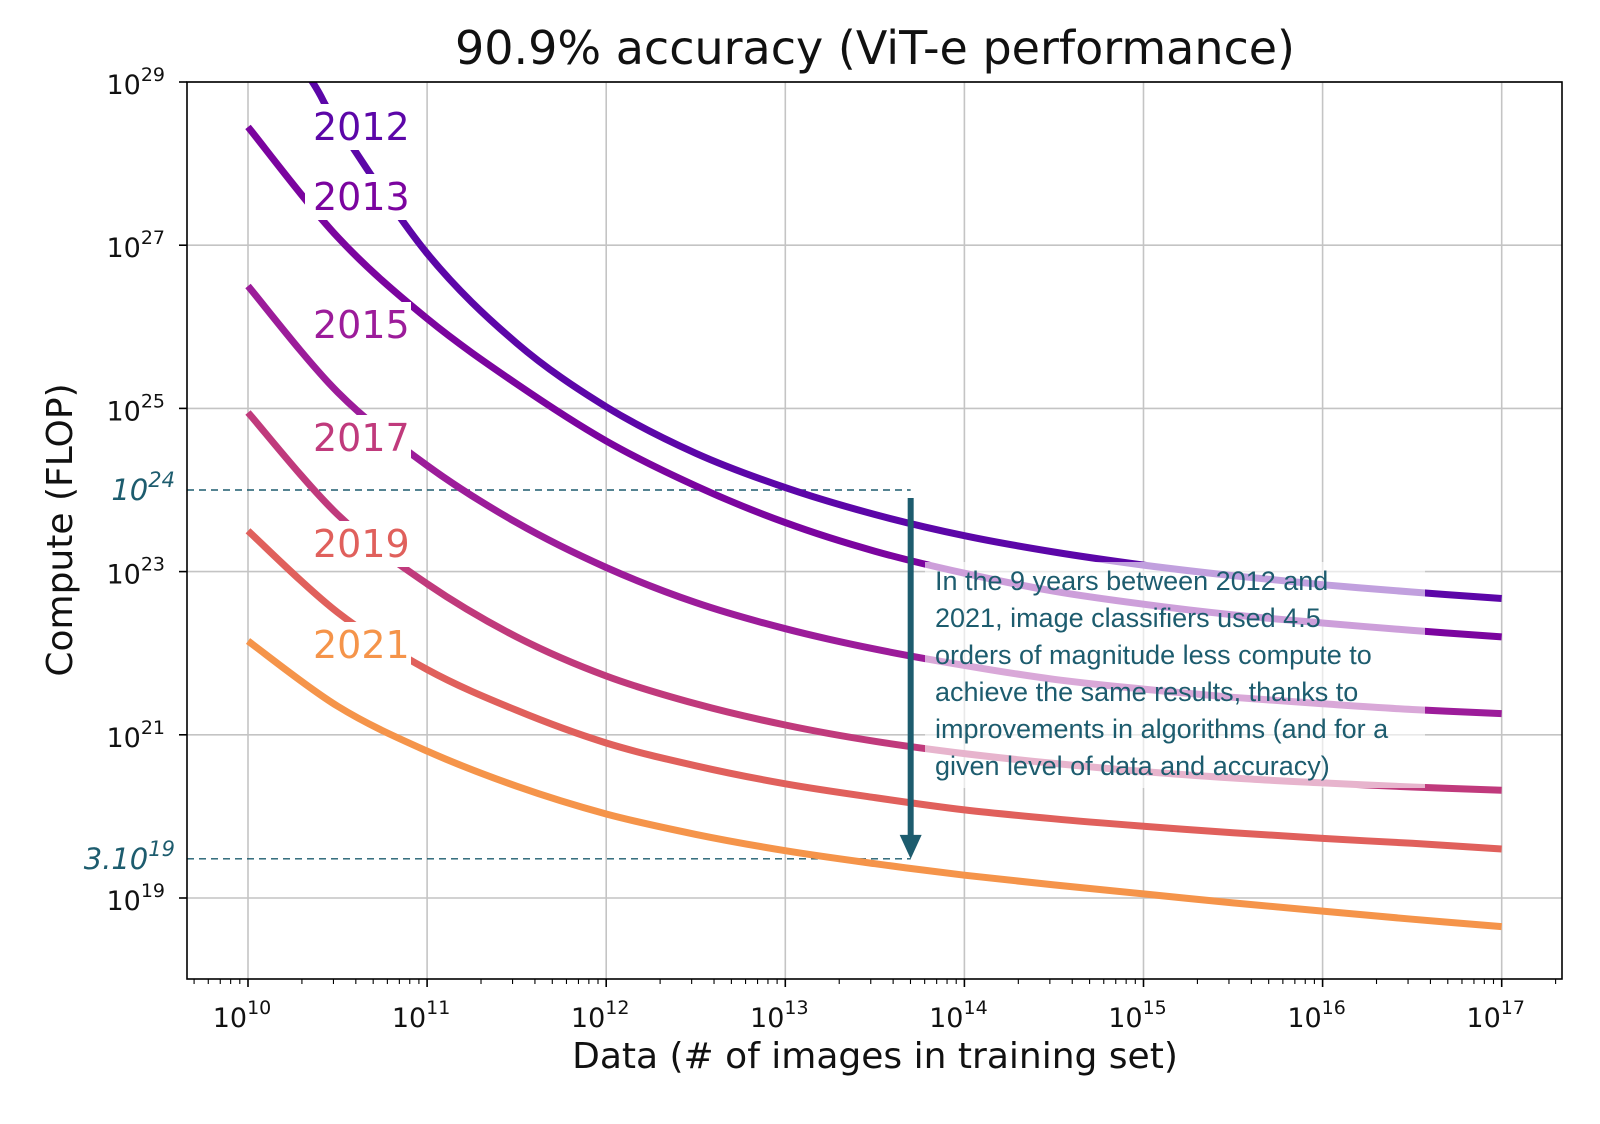  I want to click on x-tick-label: 1015, so click(1137, 1015).